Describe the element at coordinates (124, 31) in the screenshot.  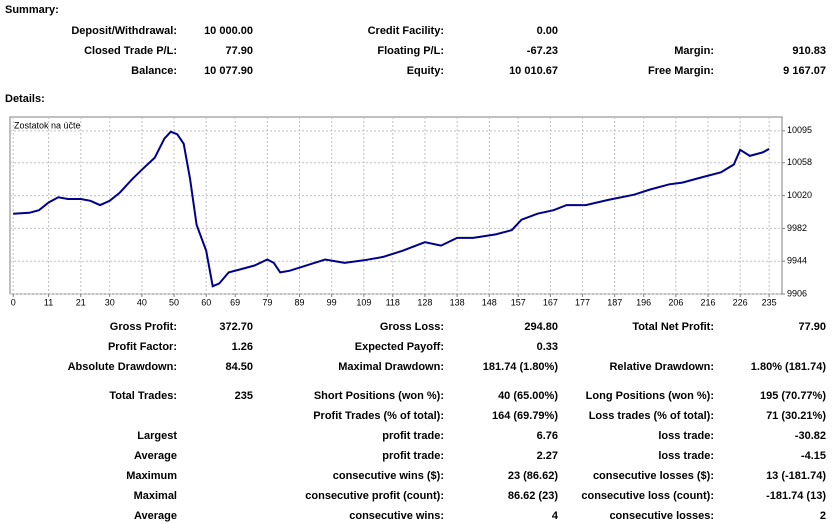
I see `field-label: Deposit/Withdrawal:` at that location.